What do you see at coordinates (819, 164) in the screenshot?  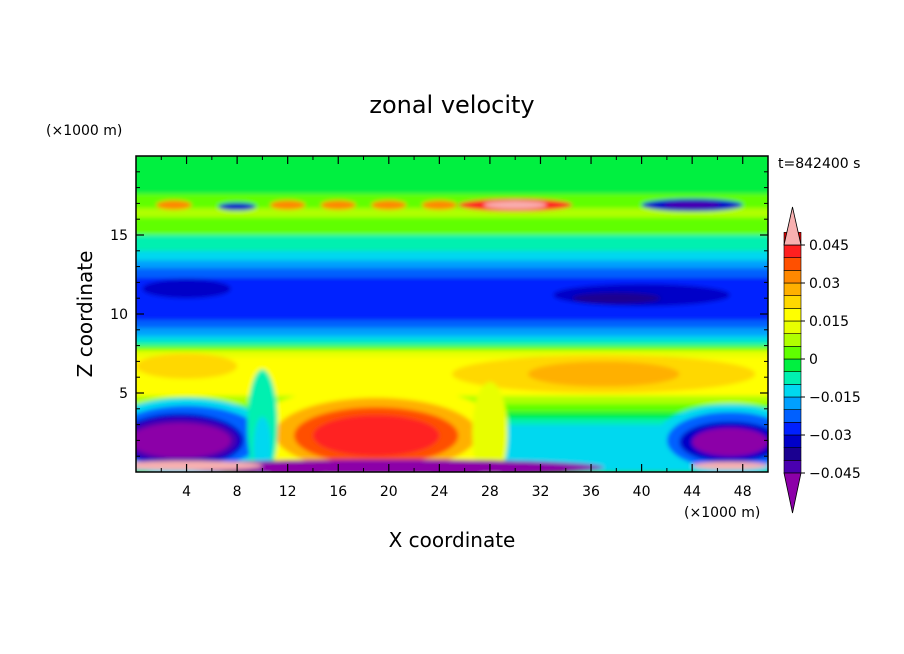 I see `time-label: t=842400 s` at bounding box center [819, 164].